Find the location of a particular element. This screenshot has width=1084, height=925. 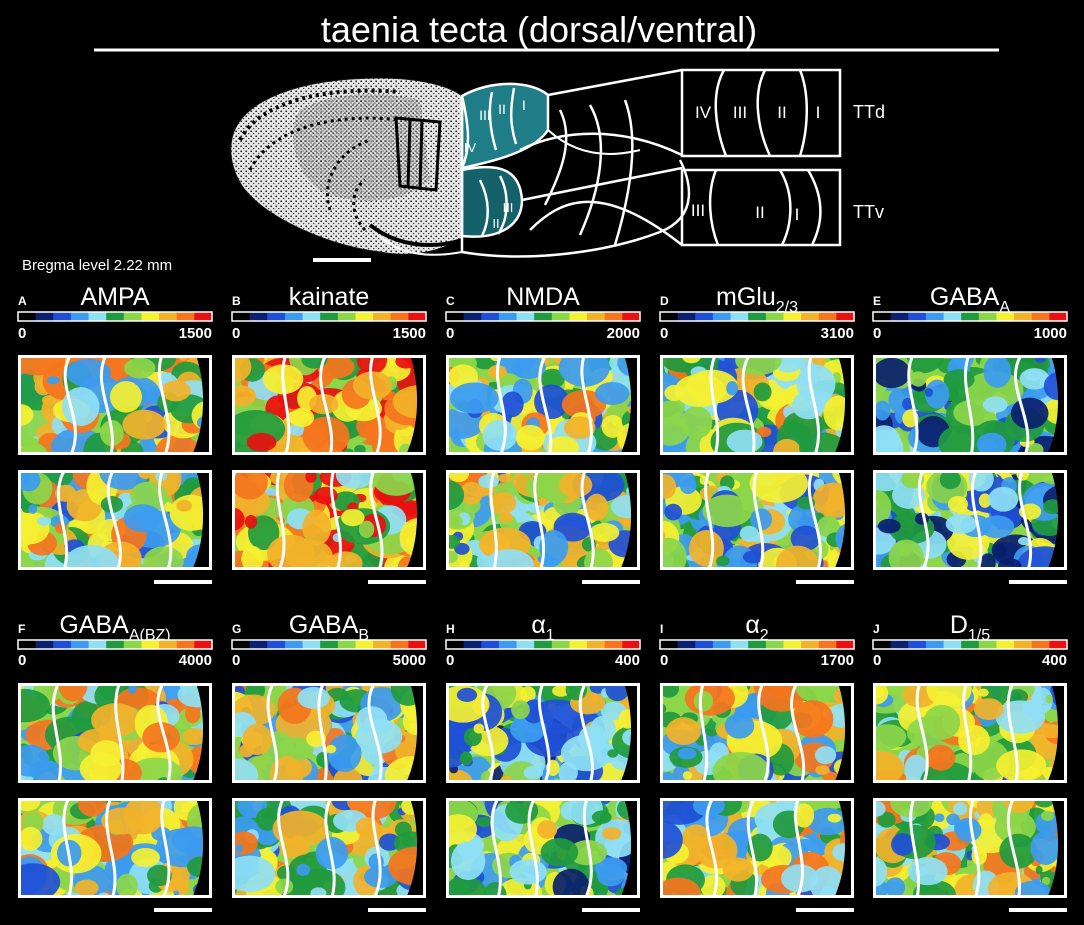

receptor-base: AMPA is located at coordinates (115, 297).